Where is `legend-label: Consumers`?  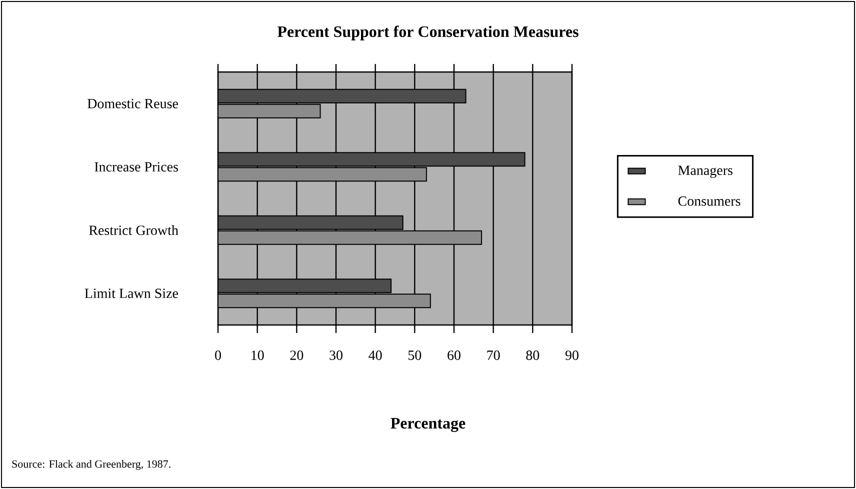
legend-label: Consumers is located at coordinates (709, 201).